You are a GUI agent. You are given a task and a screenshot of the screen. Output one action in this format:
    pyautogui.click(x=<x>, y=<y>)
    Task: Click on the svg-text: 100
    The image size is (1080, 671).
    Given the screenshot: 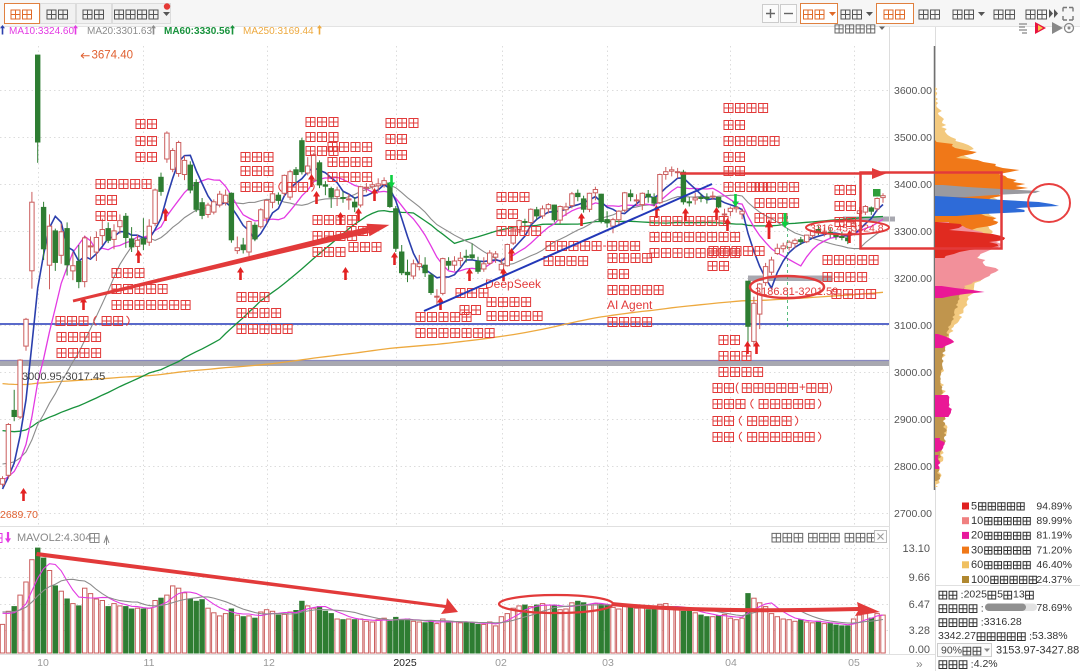 What is the action you would take?
    pyautogui.click(x=980, y=580)
    